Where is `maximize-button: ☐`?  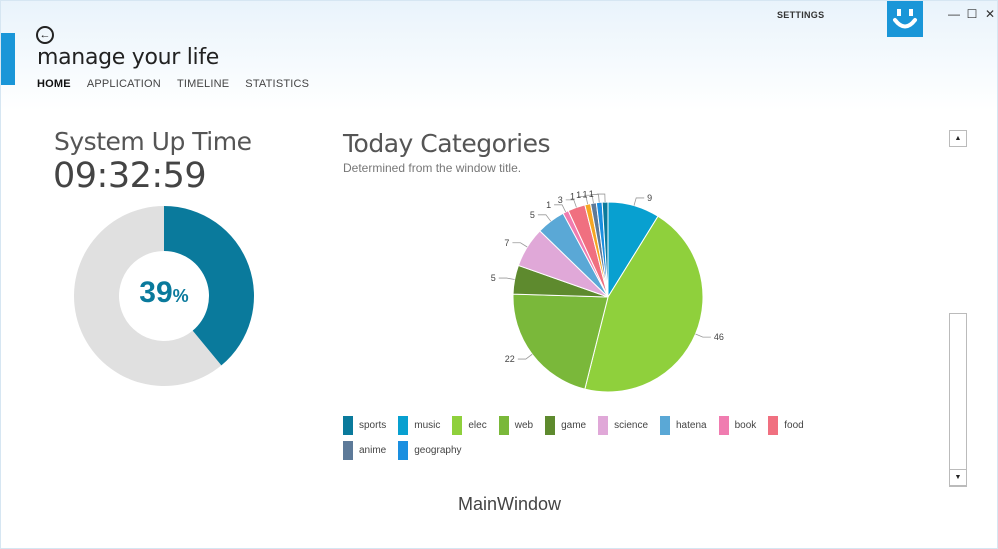 maximize-button: ☐ is located at coordinates (972, 14).